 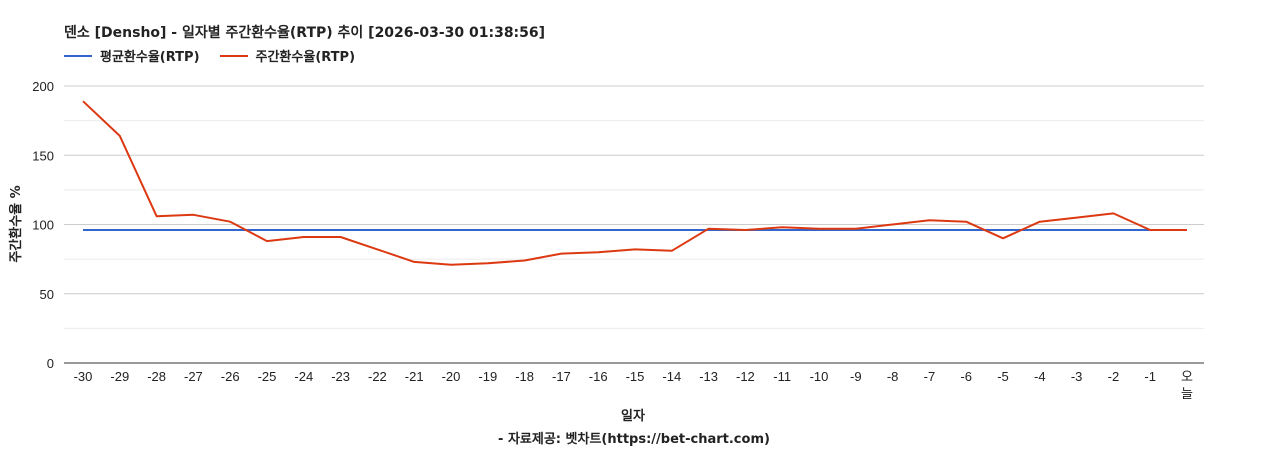 I want to click on y-tick-labels: 0 50 100 150 200, so click(x=43, y=225).